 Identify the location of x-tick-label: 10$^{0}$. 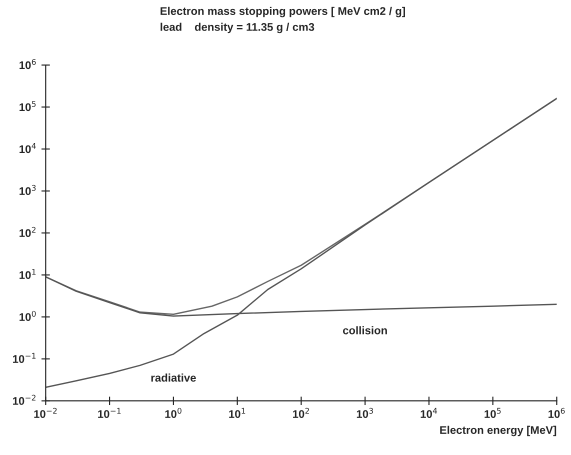
(173, 413).